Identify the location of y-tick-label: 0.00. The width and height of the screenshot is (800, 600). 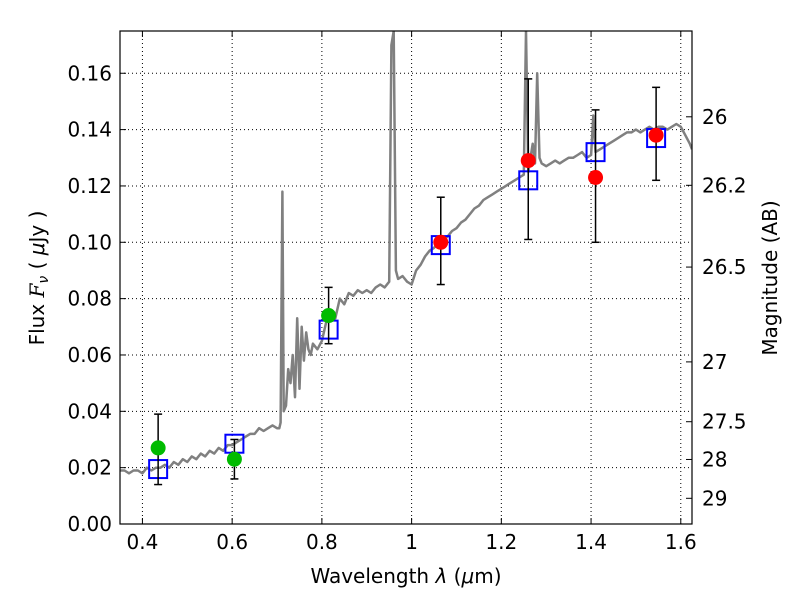
(89, 524).